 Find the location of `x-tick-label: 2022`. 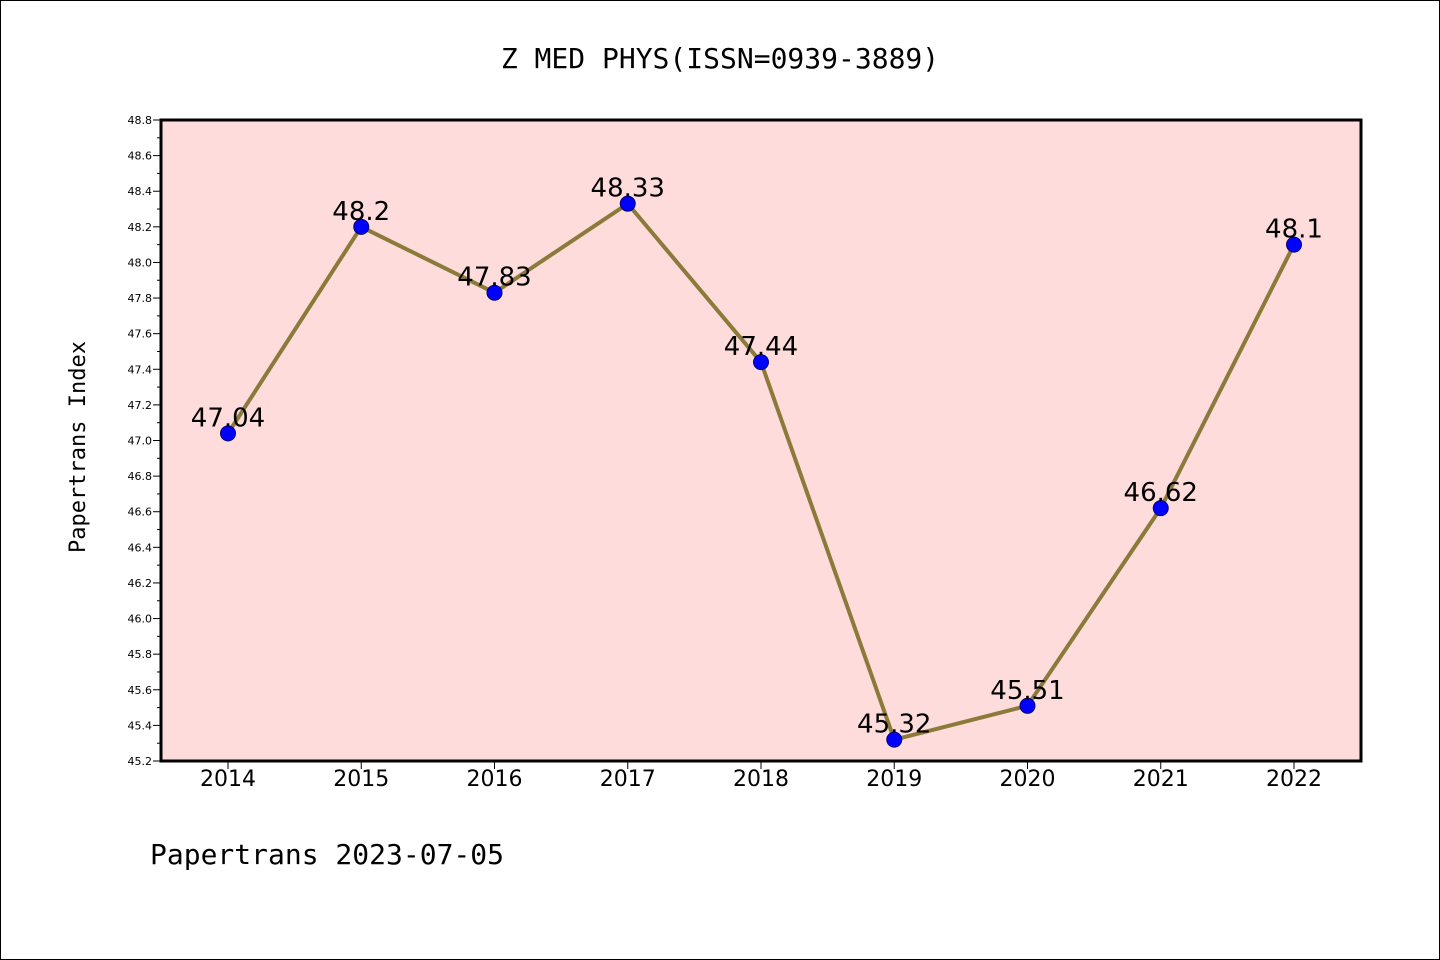

x-tick-label: 2022 is located at coordinates (1294, 779).